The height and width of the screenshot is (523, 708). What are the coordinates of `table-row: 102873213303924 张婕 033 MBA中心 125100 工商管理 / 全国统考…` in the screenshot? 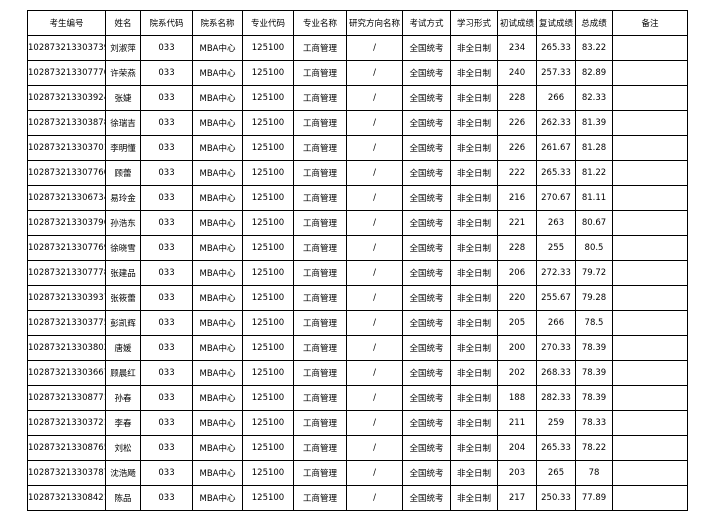 It's located at (357, 98).